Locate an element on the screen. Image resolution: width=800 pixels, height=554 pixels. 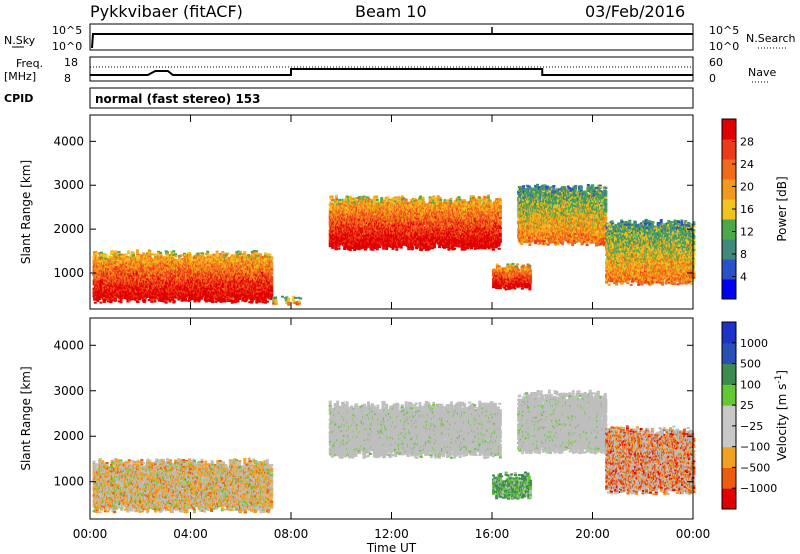
freq-line is located at coordinates (391, 72).